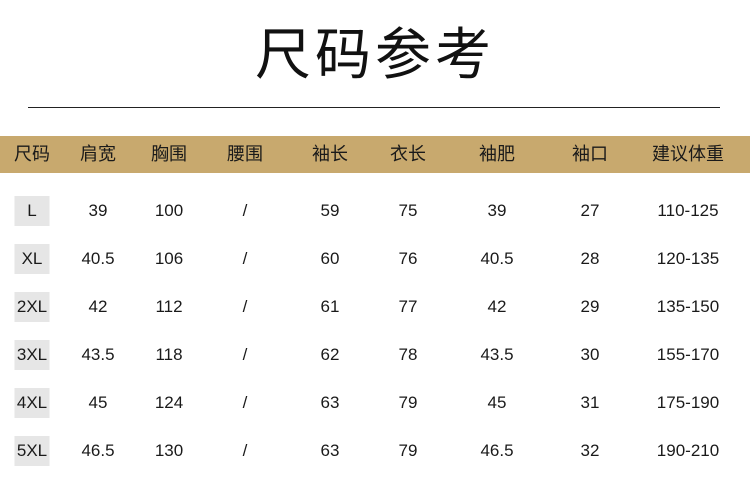 This screenshot has width=750, height=503. I want to click on cell-sleeve-width: 45, so click(497, 402).